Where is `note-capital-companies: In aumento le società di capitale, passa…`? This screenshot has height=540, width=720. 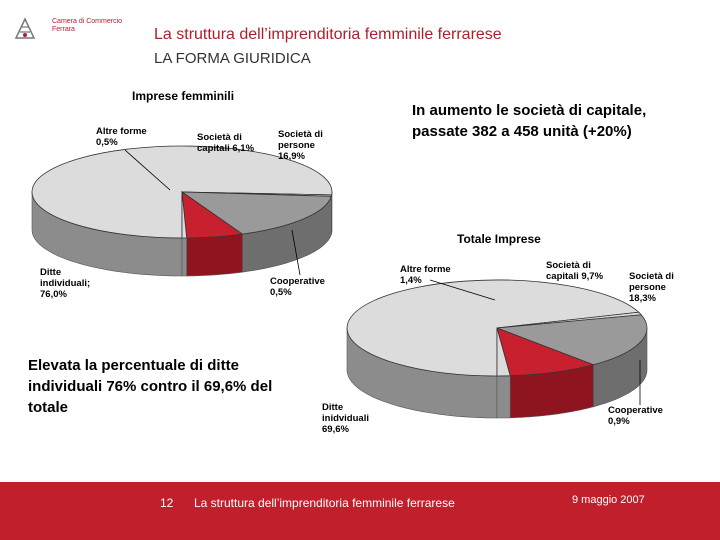 note-capital-companies: In aumento le società di capitale, passa… is located at coordinates (529, 121).